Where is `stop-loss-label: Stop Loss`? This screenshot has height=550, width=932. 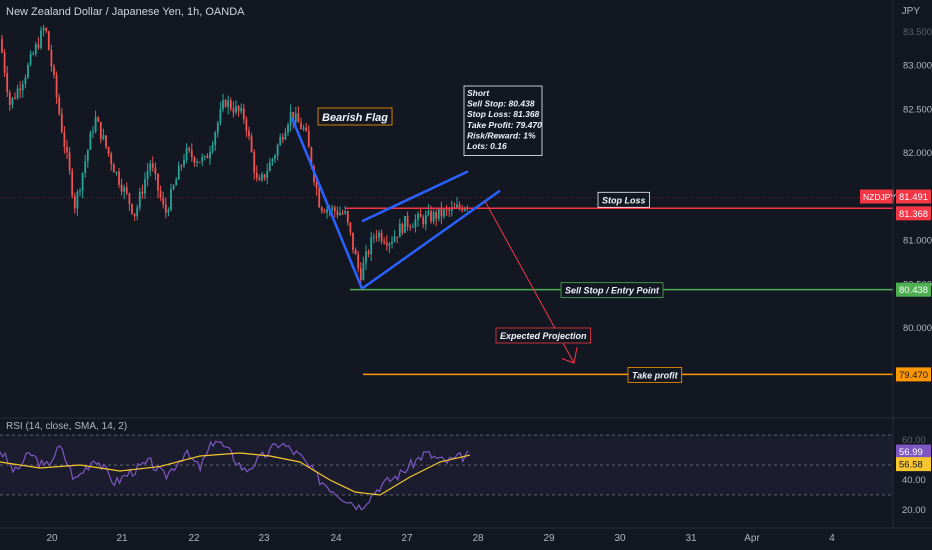 stop-loss-label: Stop Loss is located at coordinates (624, 200).